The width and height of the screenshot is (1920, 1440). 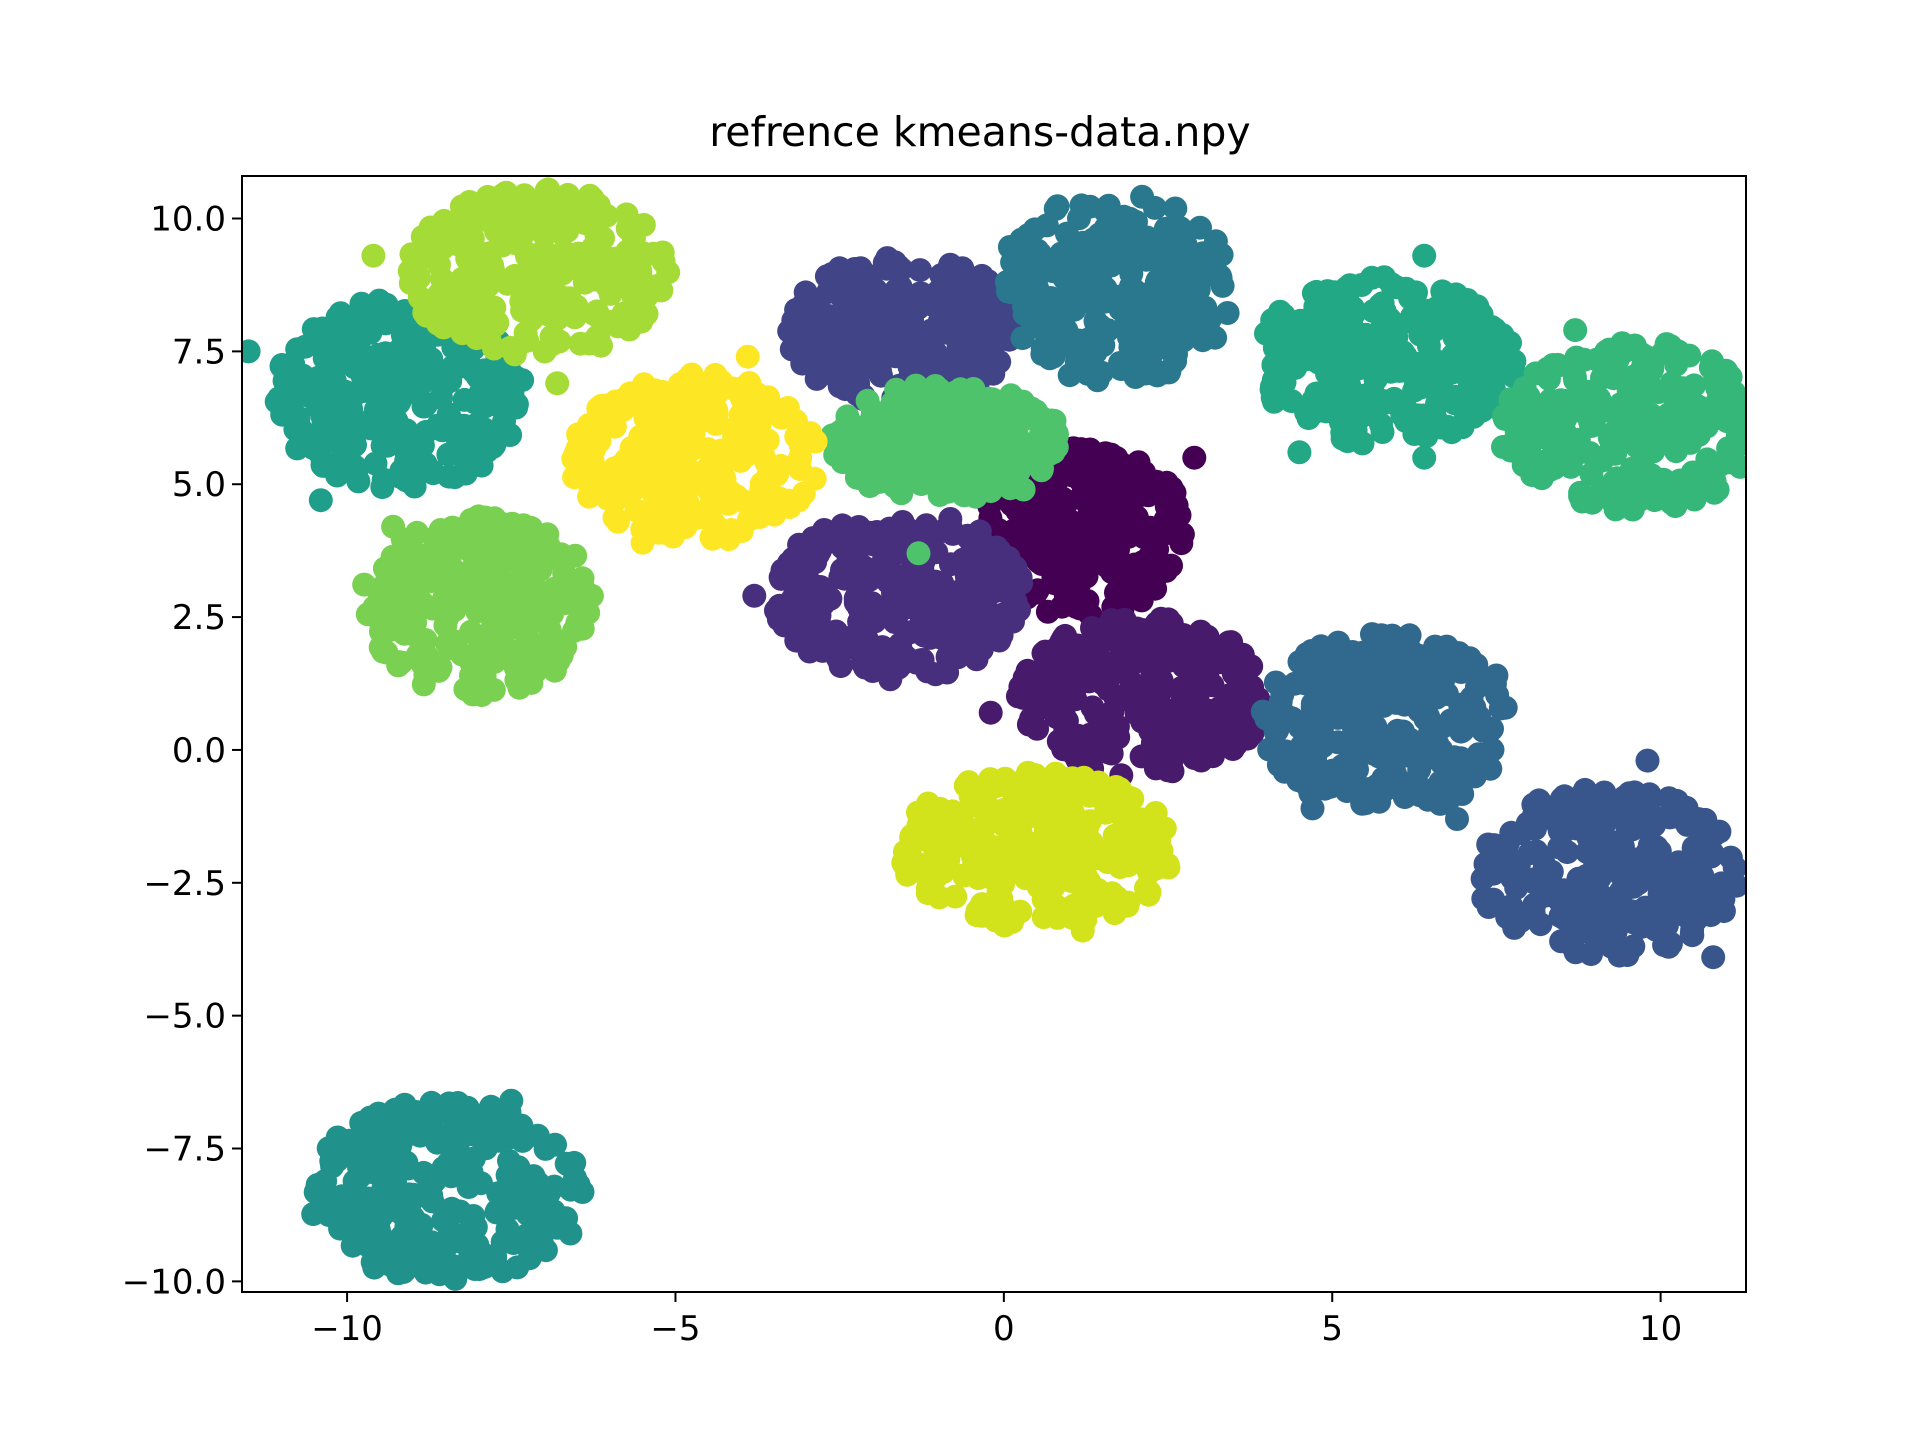 I want to click on x-tick-label: 5, so click(x=1332, y=1329).